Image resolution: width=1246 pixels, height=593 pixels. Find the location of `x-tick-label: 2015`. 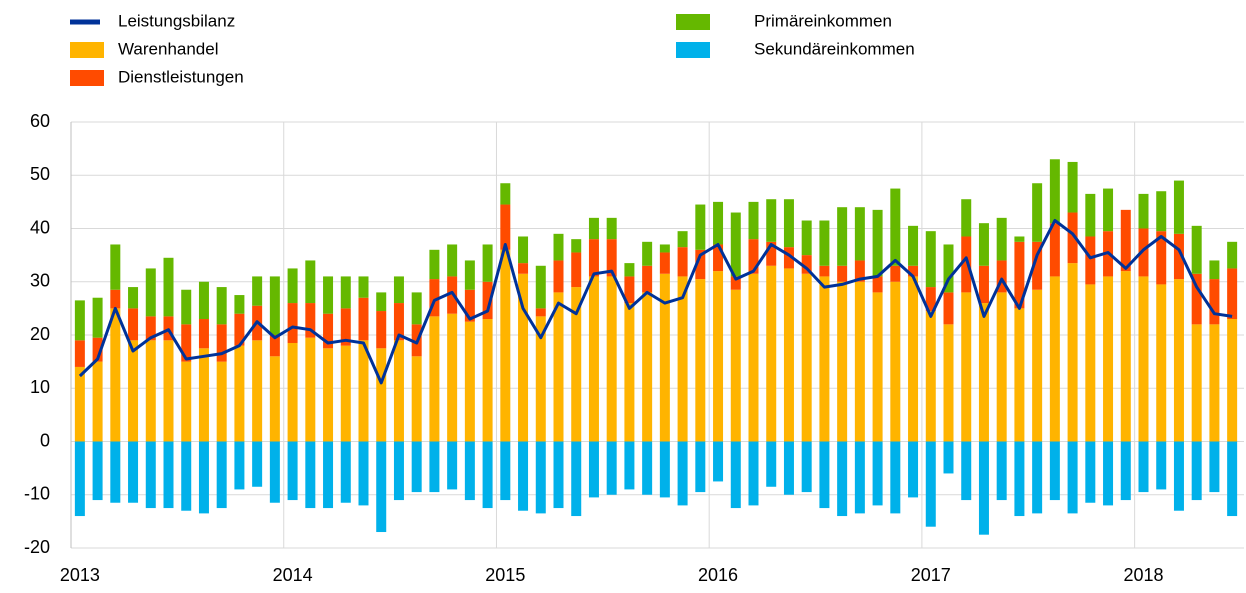

x-tick-label: 2015 is located at coordinates (505, 575).